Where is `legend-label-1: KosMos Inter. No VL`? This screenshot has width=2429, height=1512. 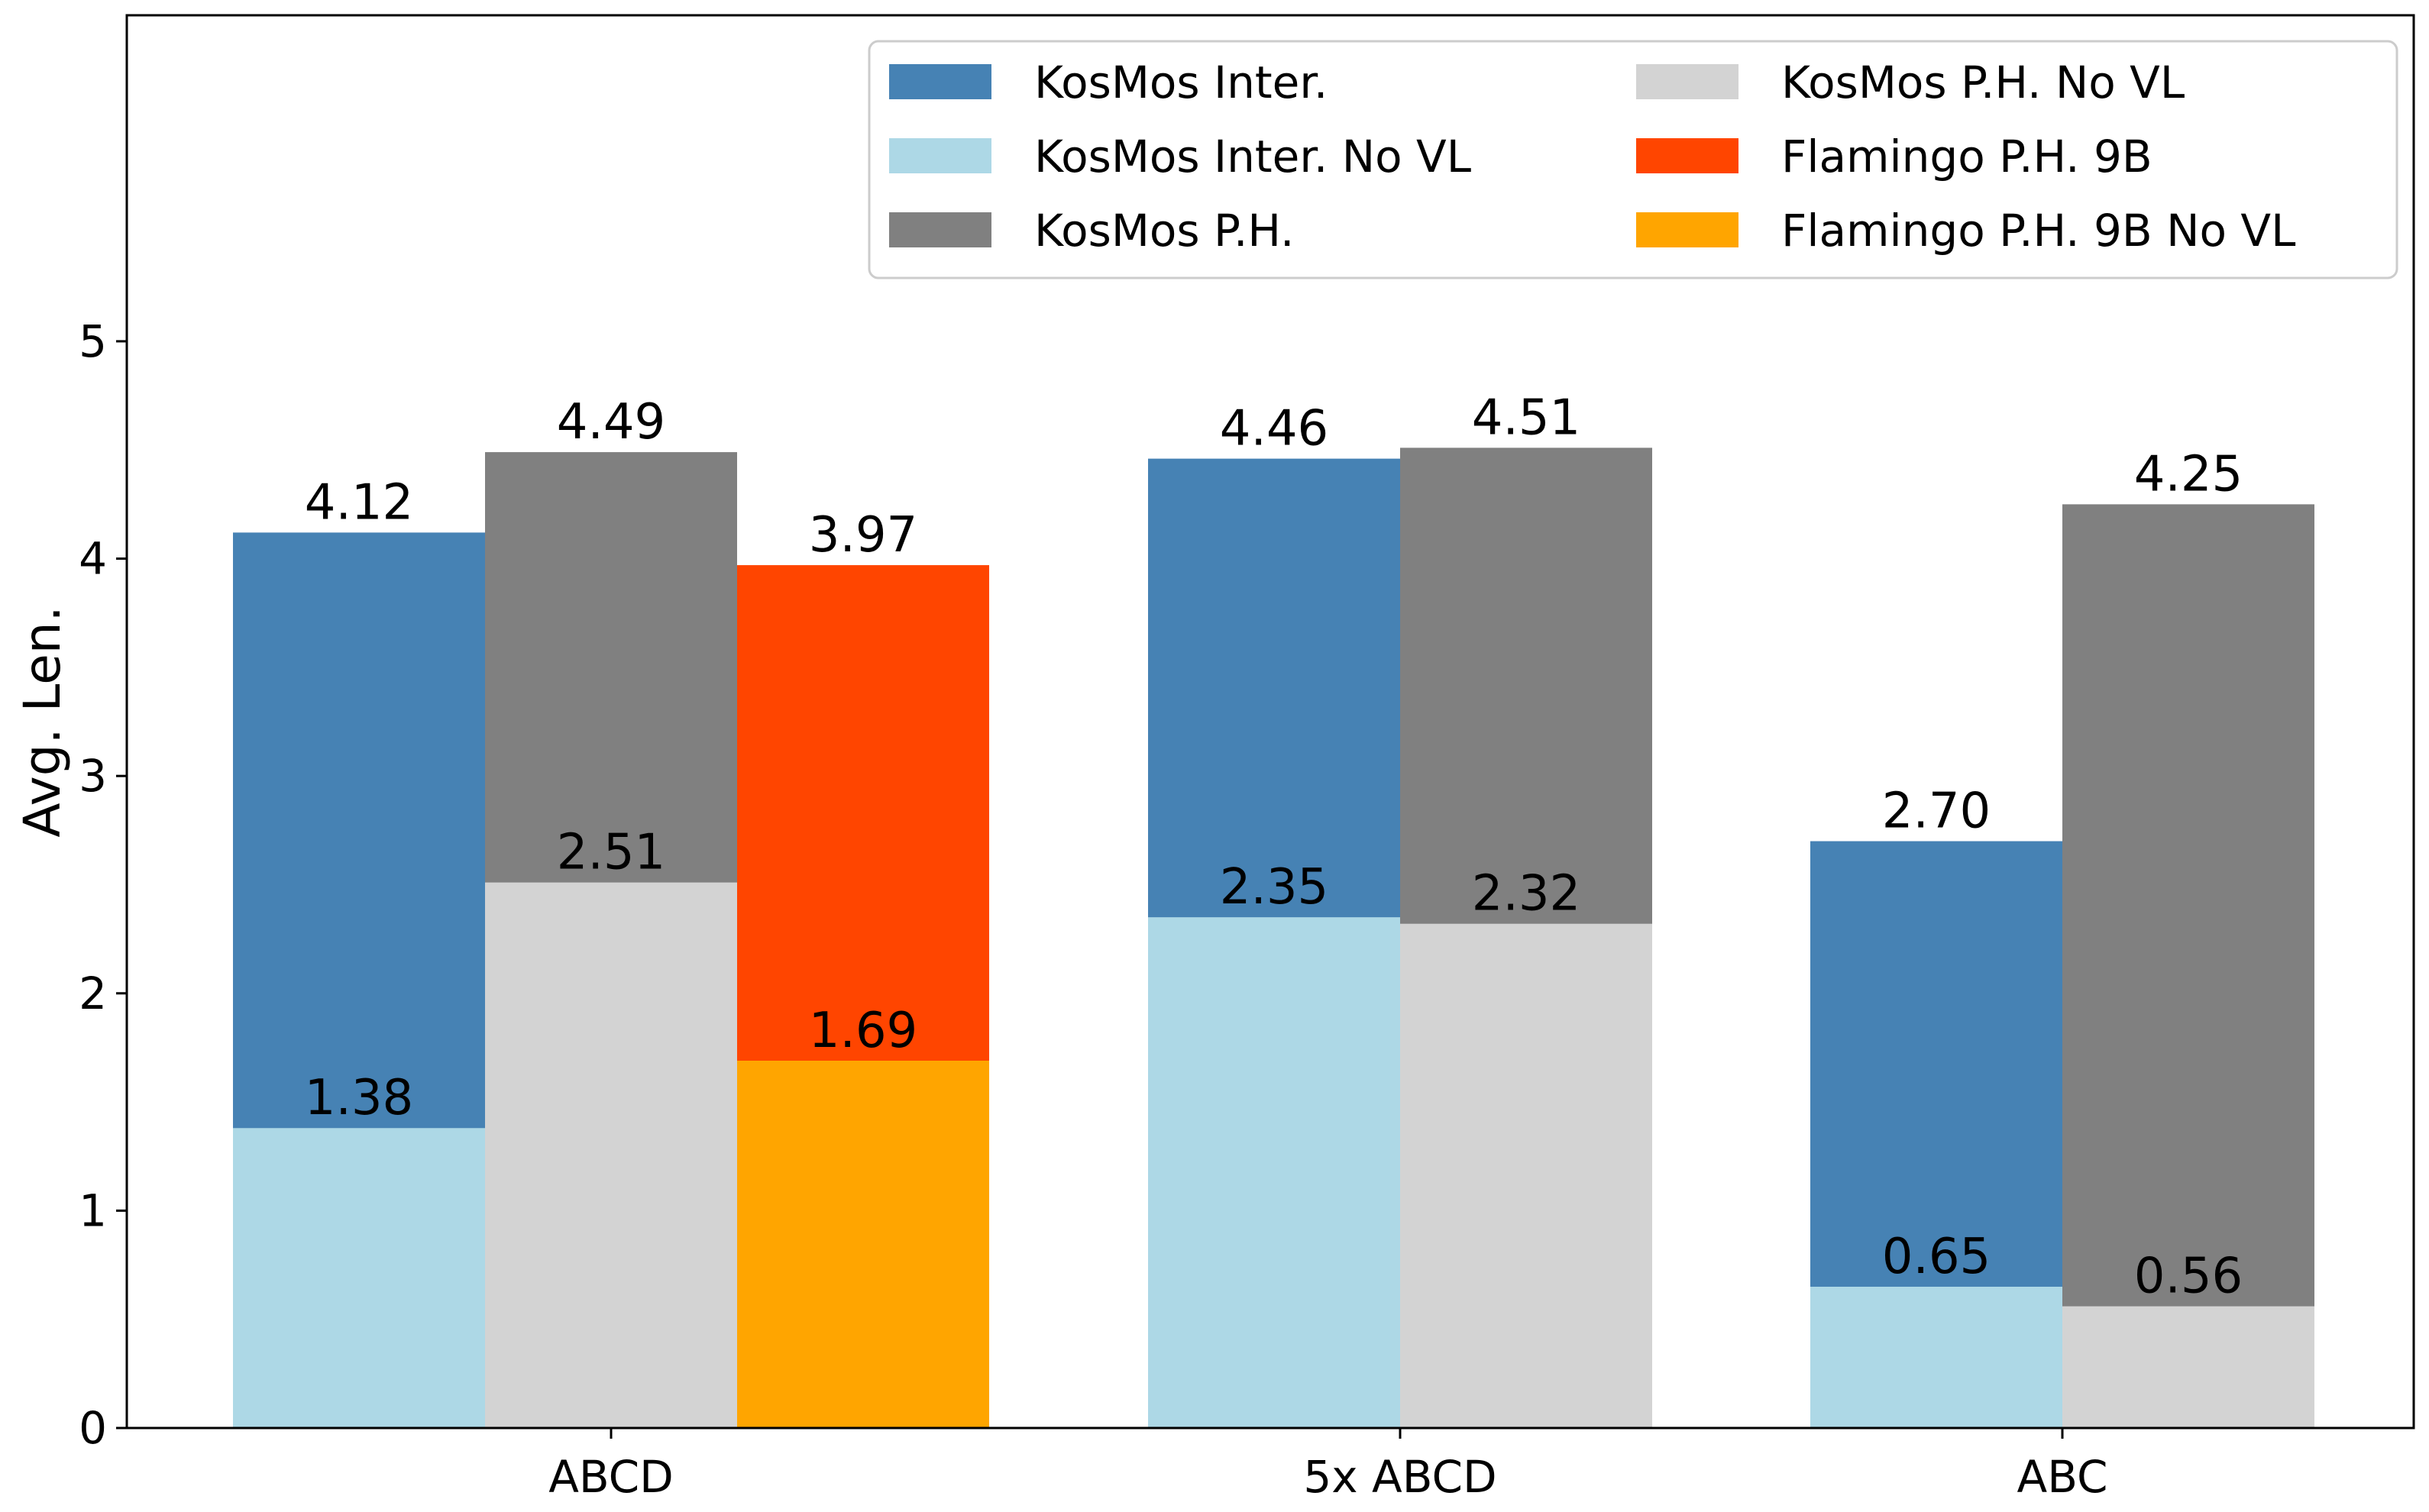
legend-label-1: KosMos Inter. No VL is located at coordinates (1252, 157).